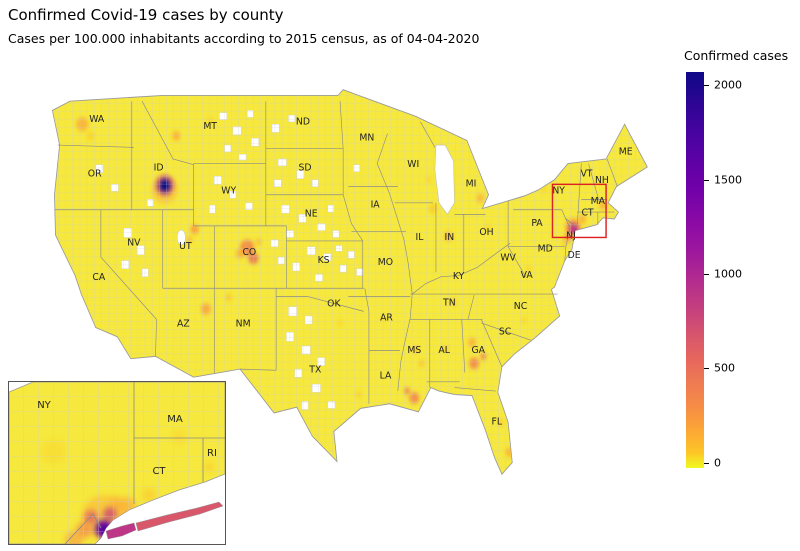 The width and height of the screenshot is (800, 551). I want to click on state-label-vt: VT, so click(586, 173).